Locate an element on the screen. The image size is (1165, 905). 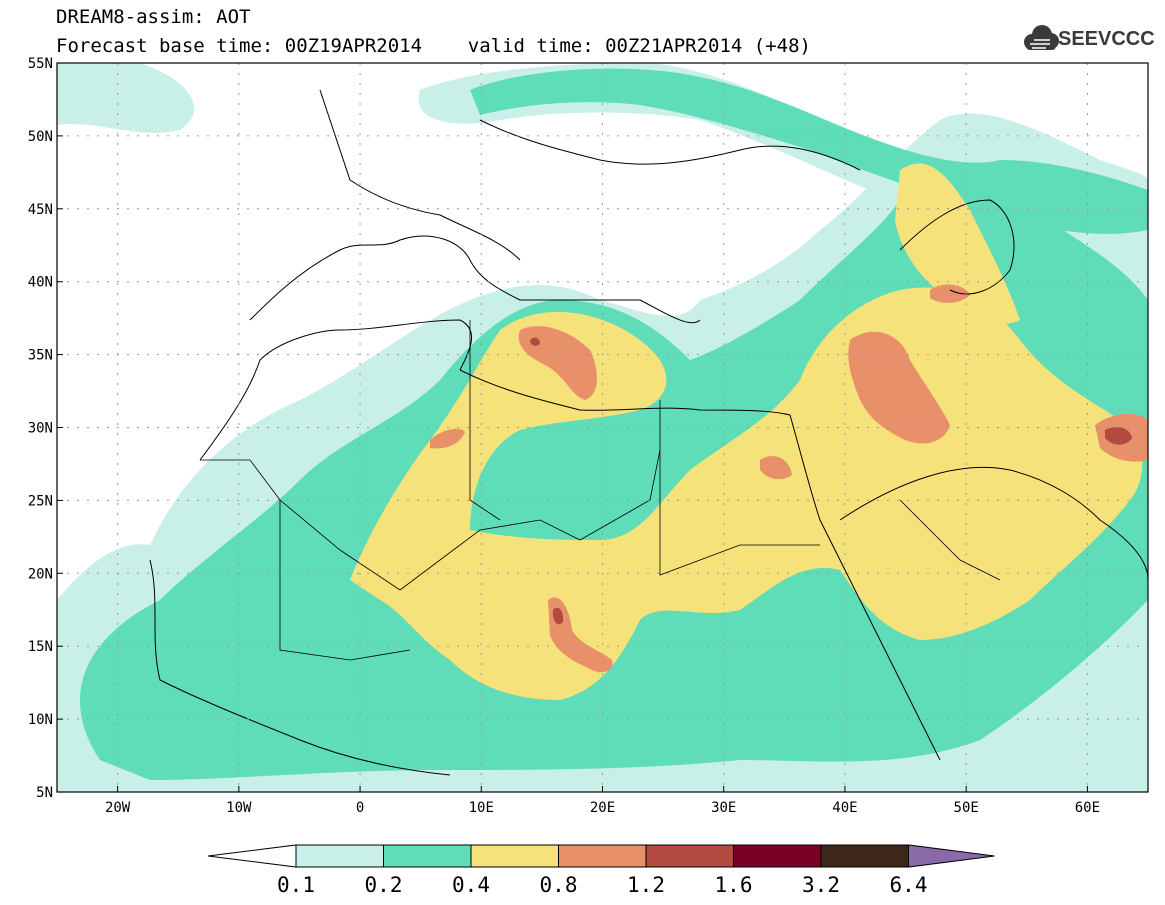
lat-label: 45N is located at coordinates (40, 210).